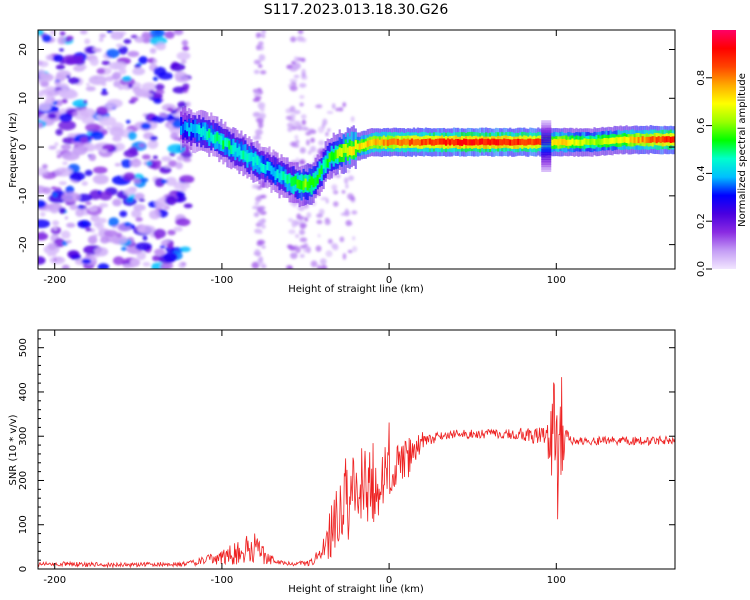  I want to click on y-tick-label: 500, so click(23, 347).